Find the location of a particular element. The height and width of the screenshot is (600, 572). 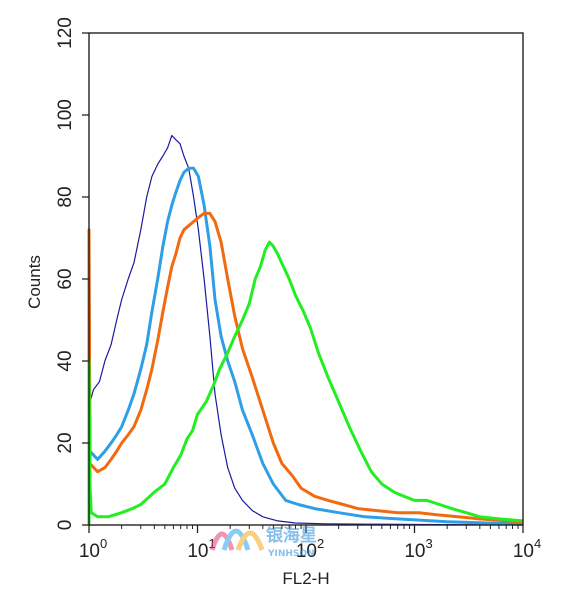

y-axis: 0 20 40 60 80 100 120 is located at coordinates (72, 273).